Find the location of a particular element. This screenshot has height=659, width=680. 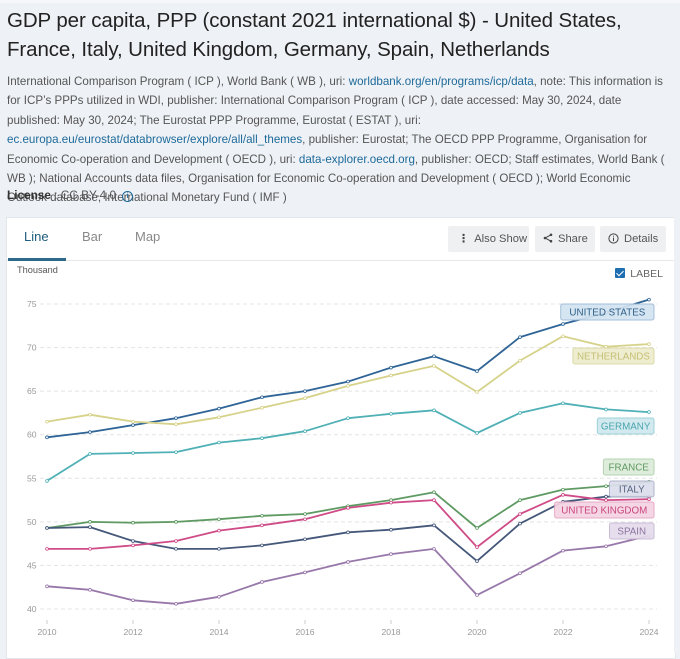

active-tab-indicator is located at coordinates (37, 259).